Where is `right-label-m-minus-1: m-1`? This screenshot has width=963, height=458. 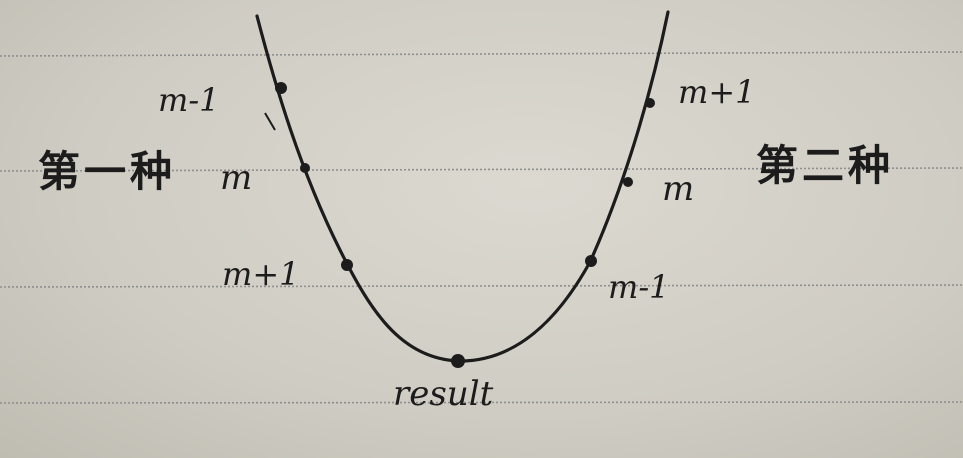 right-label-m-minus-1: m-1 is located at coordinates (639, 287).